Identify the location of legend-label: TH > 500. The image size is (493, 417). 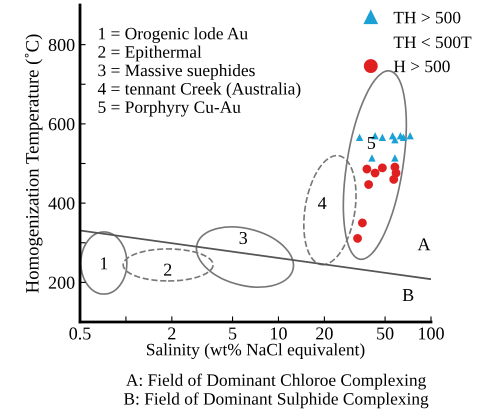
(427, 18).